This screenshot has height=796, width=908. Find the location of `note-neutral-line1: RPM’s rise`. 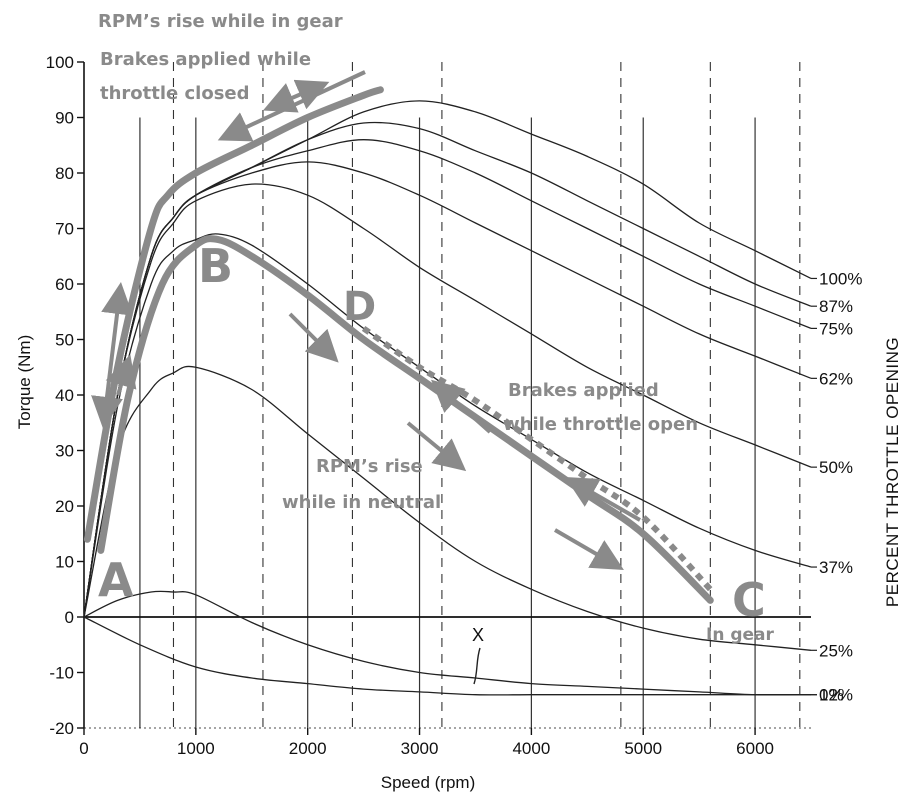

note-neutral-line1: RPM’s rise is located at coordinates (369, 466).